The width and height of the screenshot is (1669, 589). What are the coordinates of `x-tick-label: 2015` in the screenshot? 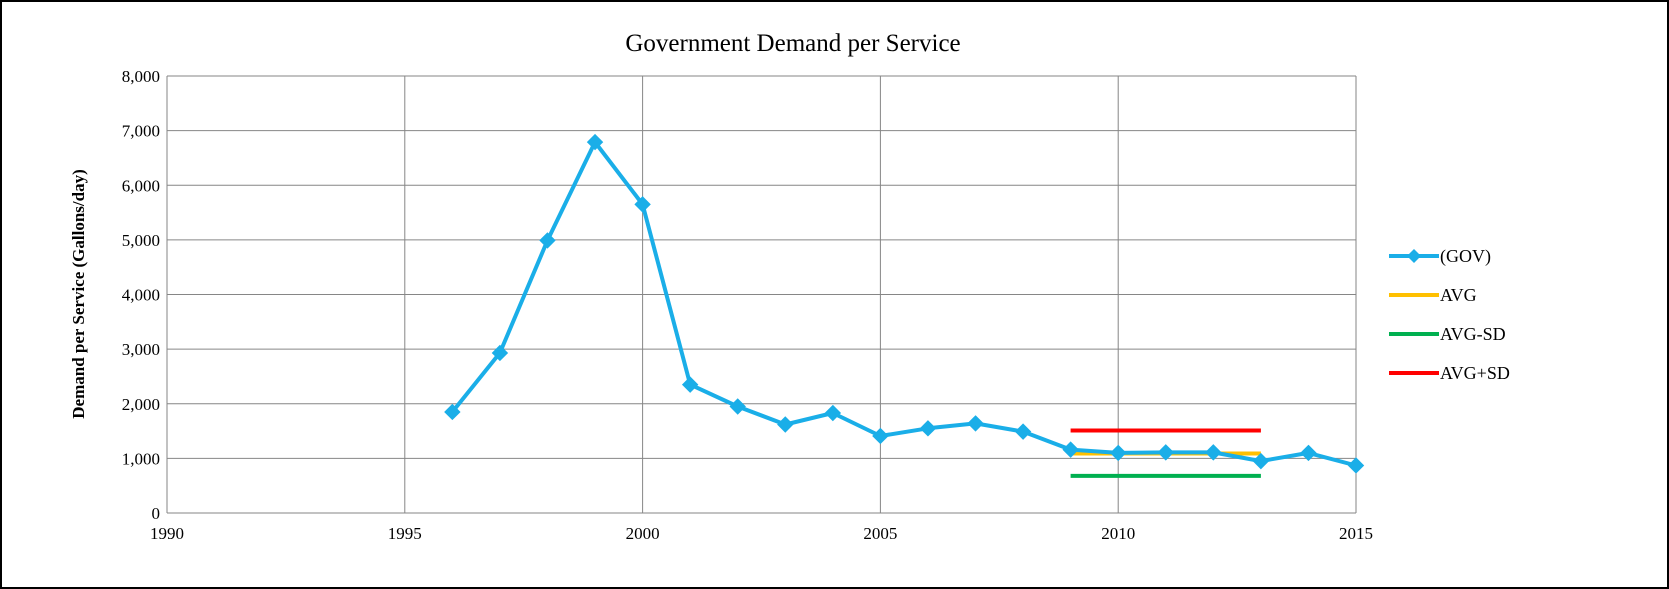 It's located at (1356, 533).